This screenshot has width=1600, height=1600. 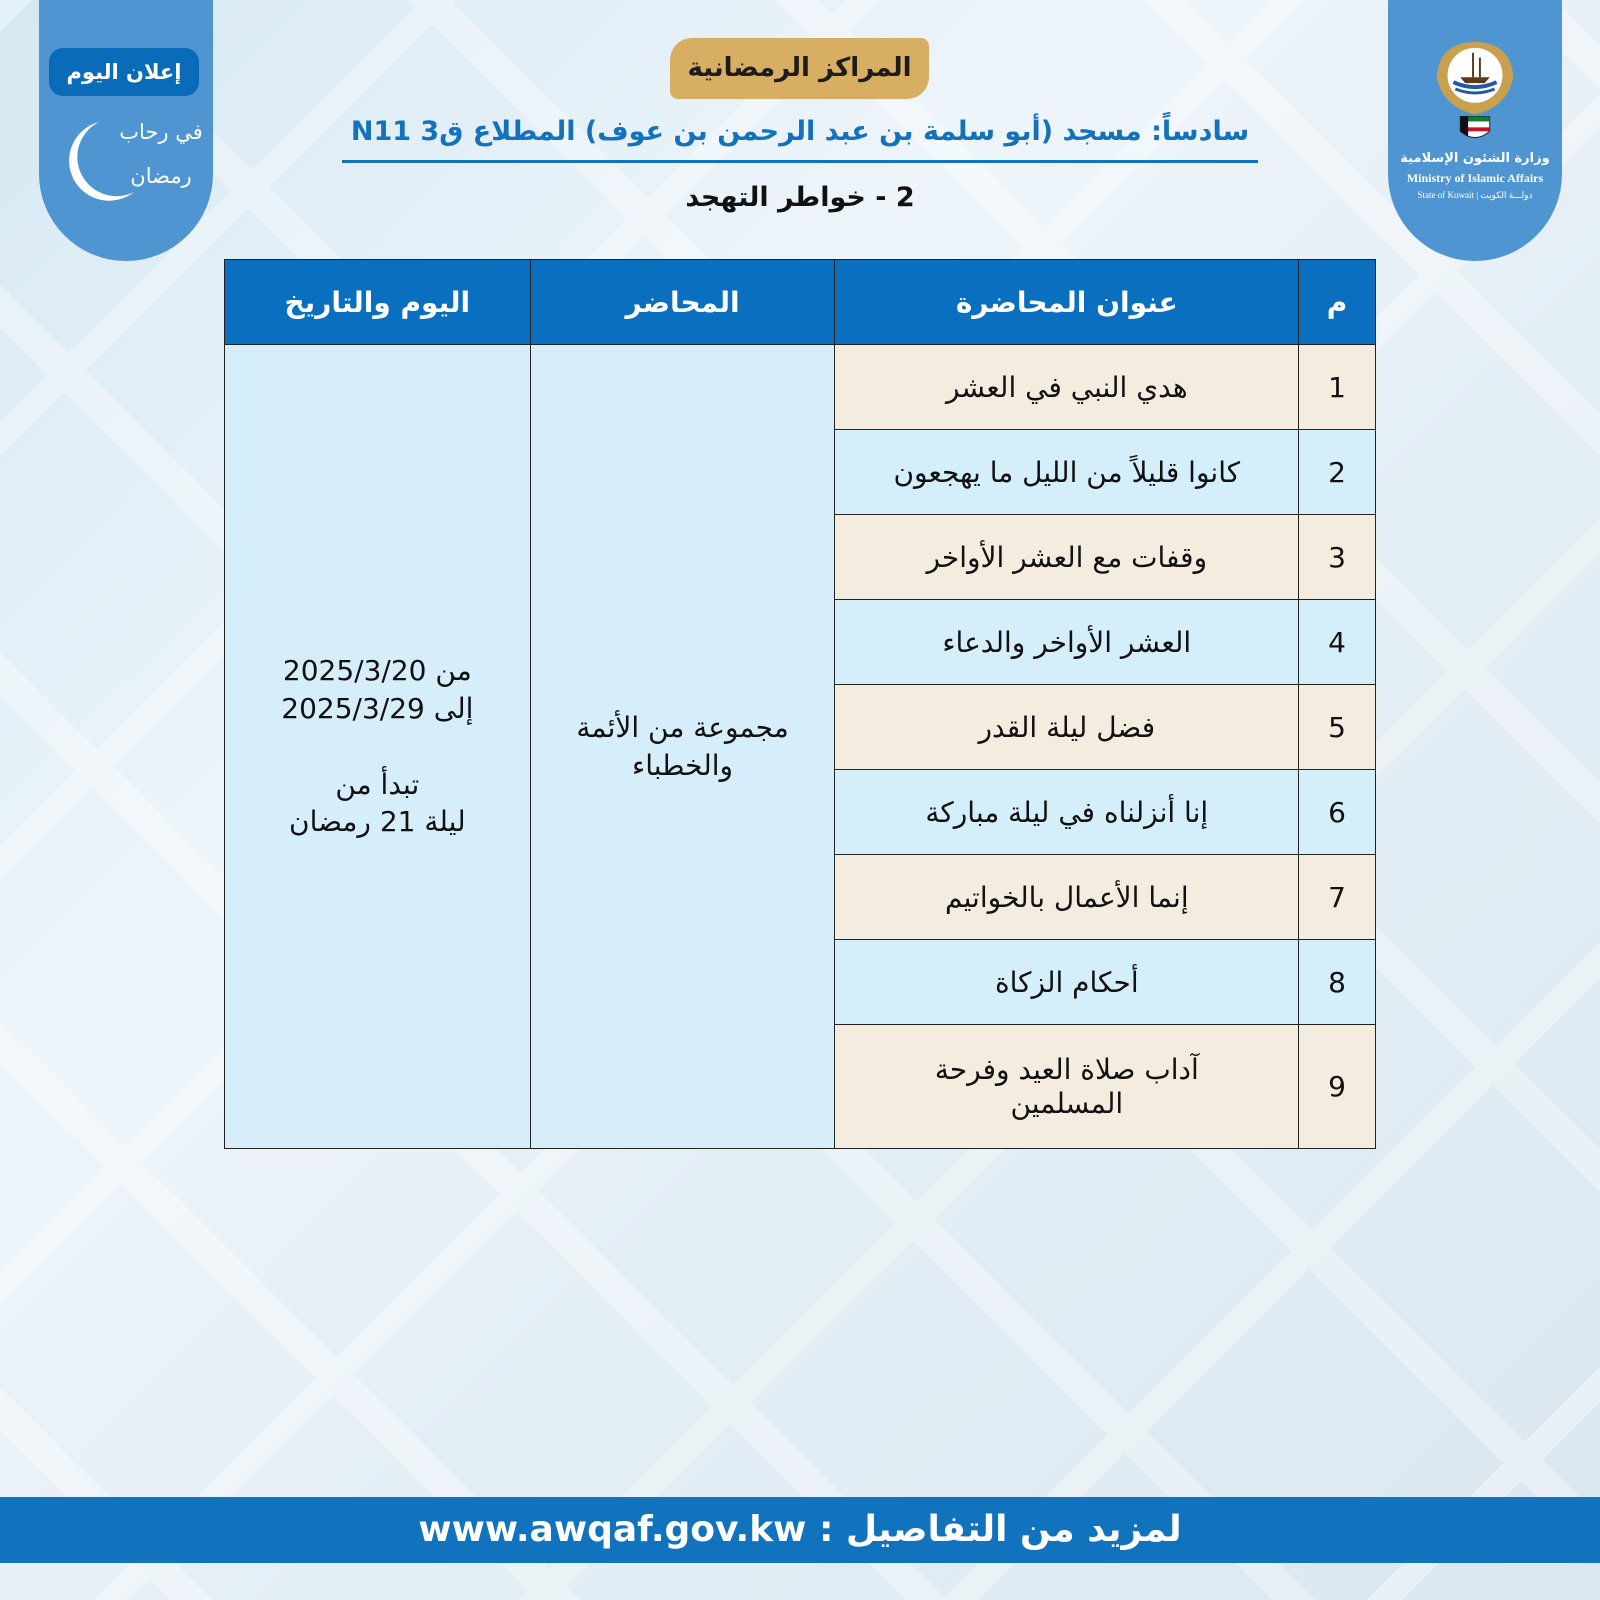 I want to click on row-title-text: آداب صلاة العيد وفرحة المسلمين, so click(x=1066, y=1086).